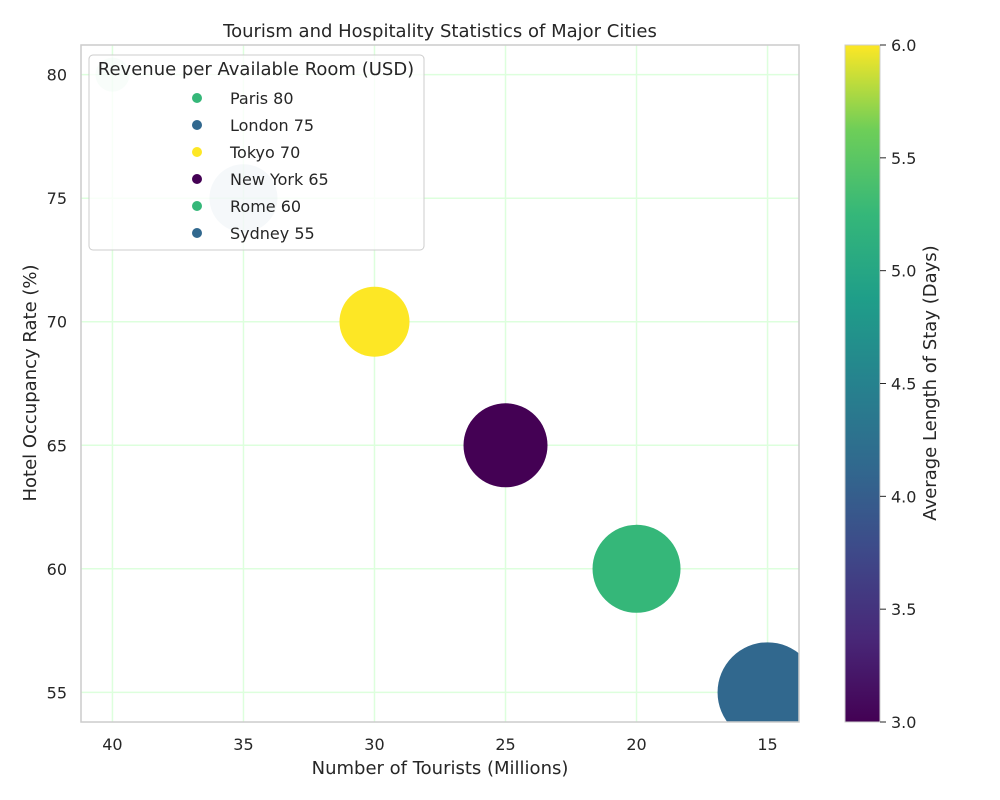 The width and height of the screenshot is (1000, 800). Describe the element at coordinates (505, 445) in the screenshot. I see `bubble-new-york` at that location.